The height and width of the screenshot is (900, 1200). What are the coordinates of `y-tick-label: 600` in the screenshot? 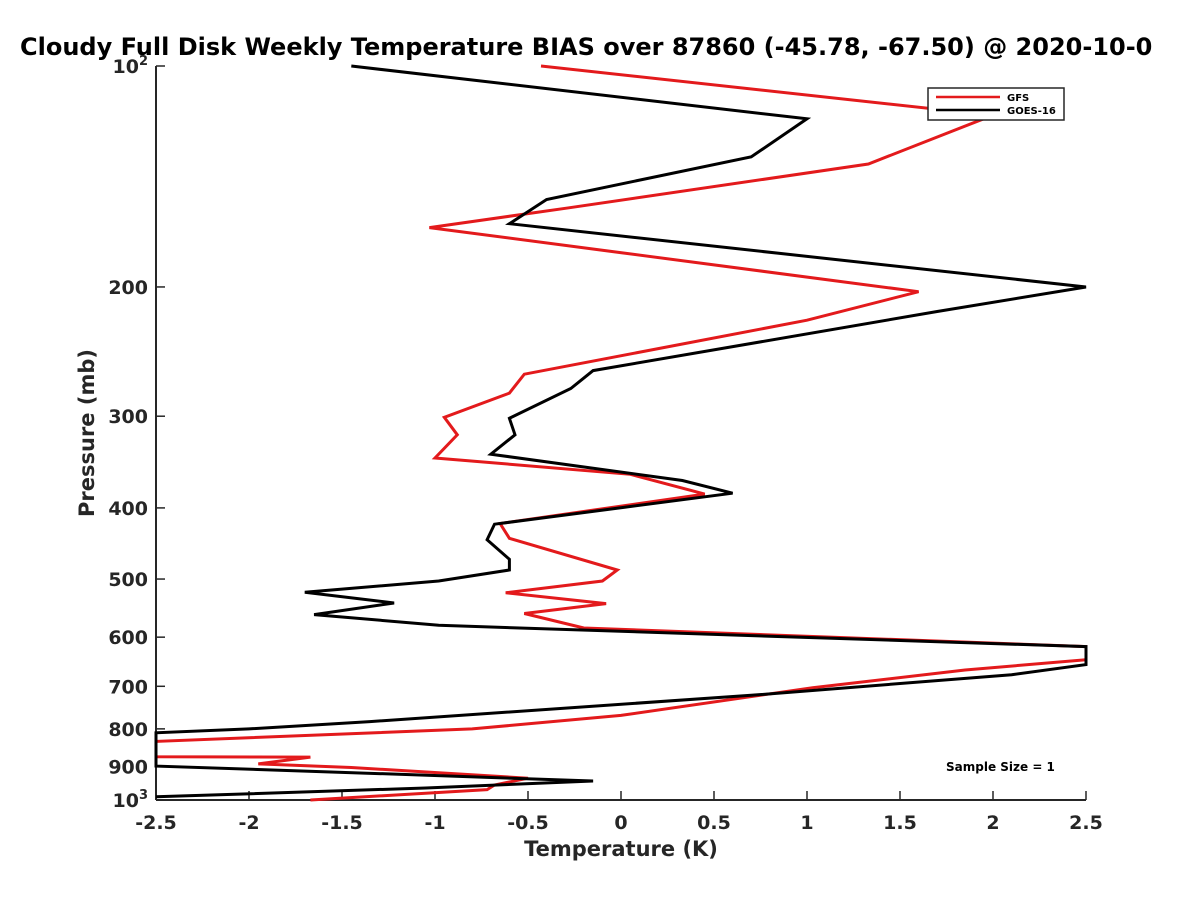 It's located at (128, 638).